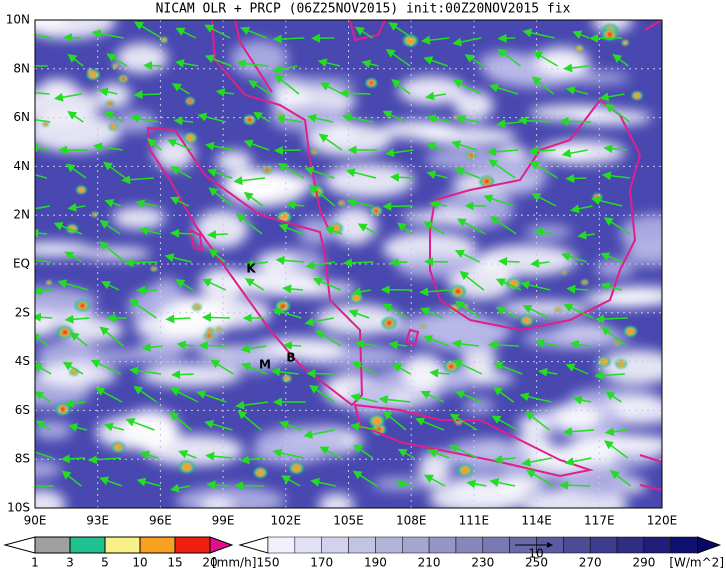  Describe the element at coordinates (482, 563) in the screenshot. I see `colorbar-label: 230` at that location.